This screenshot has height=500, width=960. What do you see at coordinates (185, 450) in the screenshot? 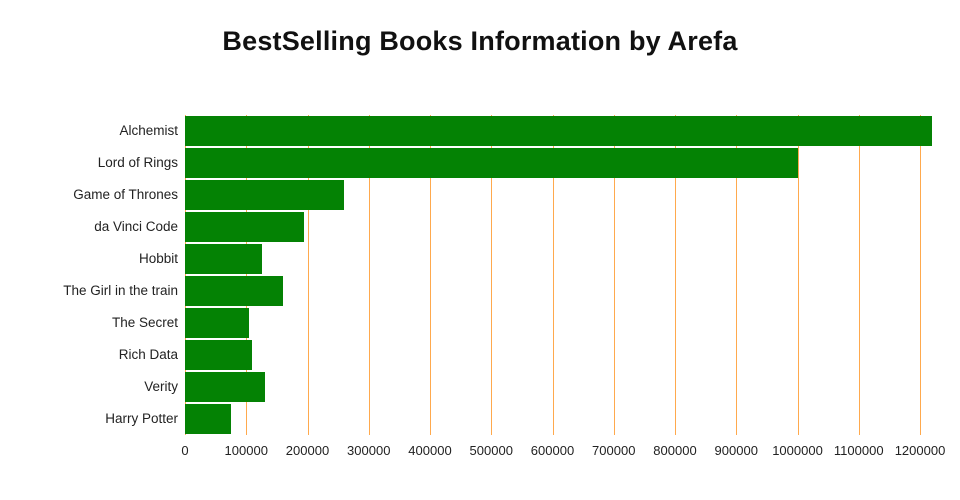
I see `x-tick-label: 0` at bounding box center [185, 450].